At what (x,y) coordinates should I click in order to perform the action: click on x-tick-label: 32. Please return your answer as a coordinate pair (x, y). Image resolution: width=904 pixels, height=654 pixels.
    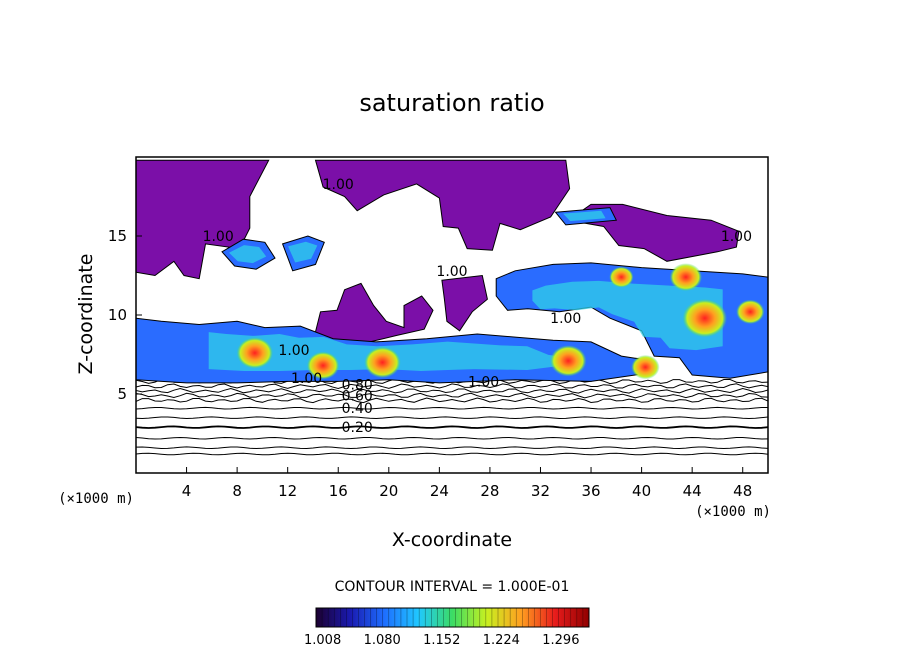
    Looking at the image, I should click on (540, 491).